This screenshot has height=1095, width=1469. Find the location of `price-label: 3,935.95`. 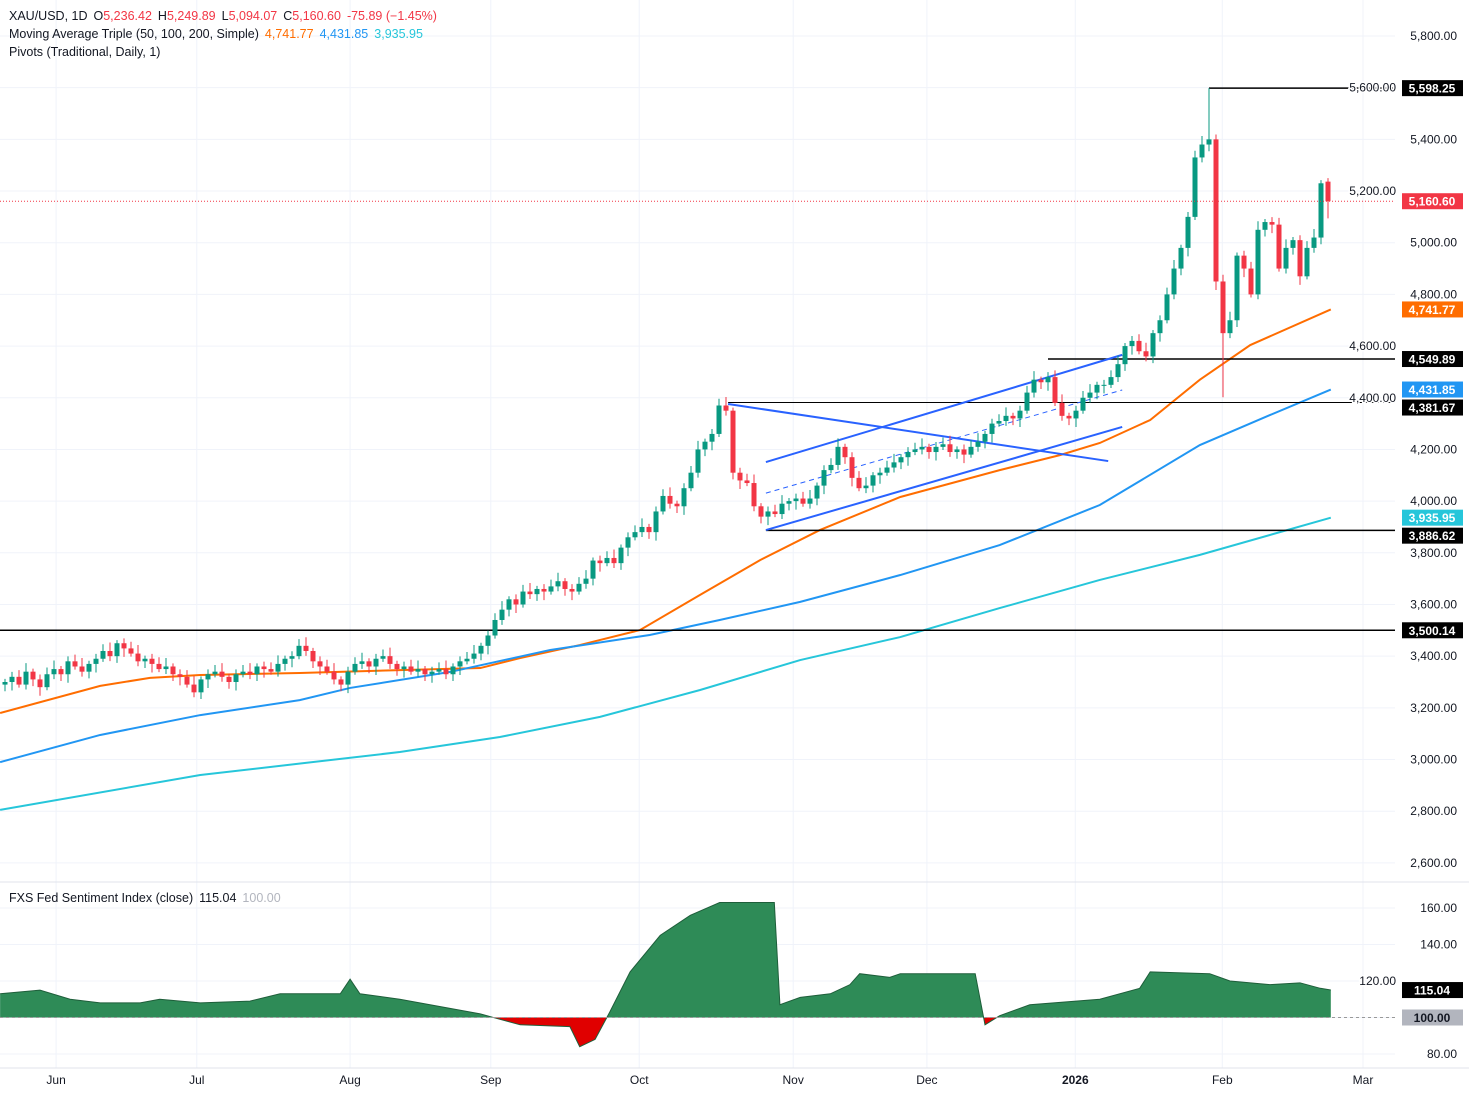

price-label: 3,935.95 is located at coordinates (1432, 518).